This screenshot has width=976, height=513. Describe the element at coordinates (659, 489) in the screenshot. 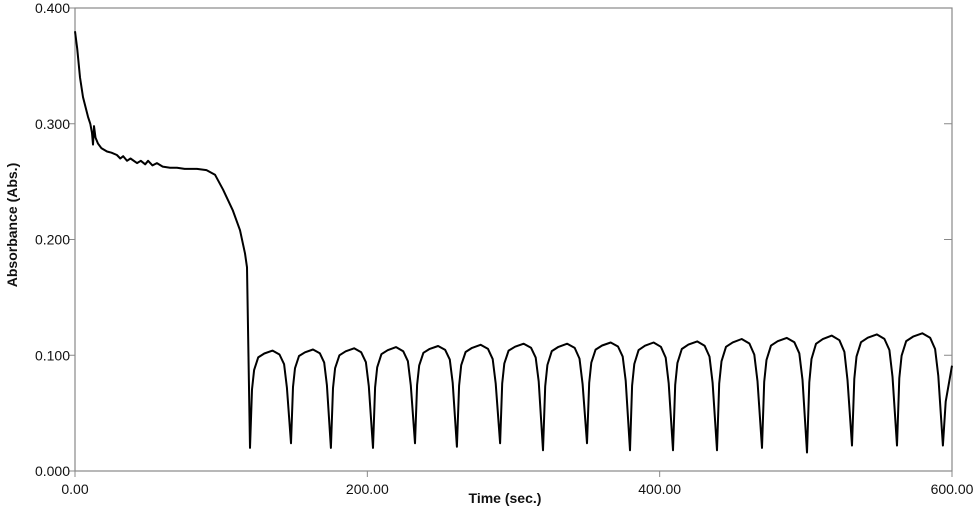

I see `x-tick-label: 400.00` at that location.